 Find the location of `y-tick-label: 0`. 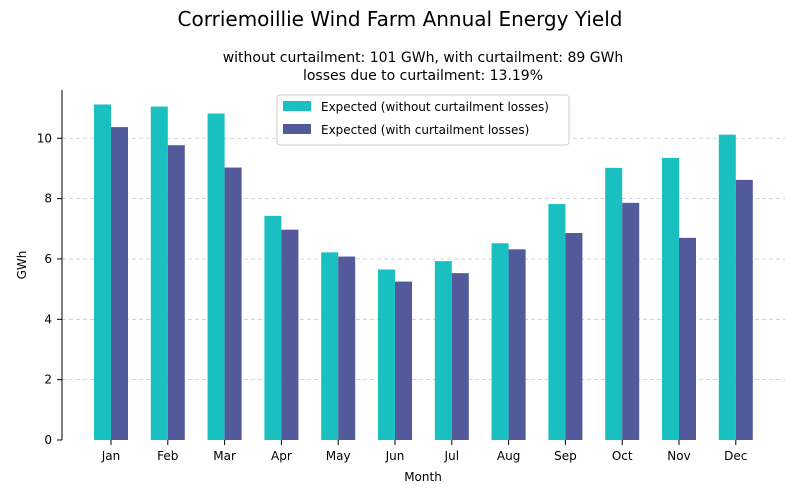

y-tick-label: 0 is located at coordinates (48, 440).